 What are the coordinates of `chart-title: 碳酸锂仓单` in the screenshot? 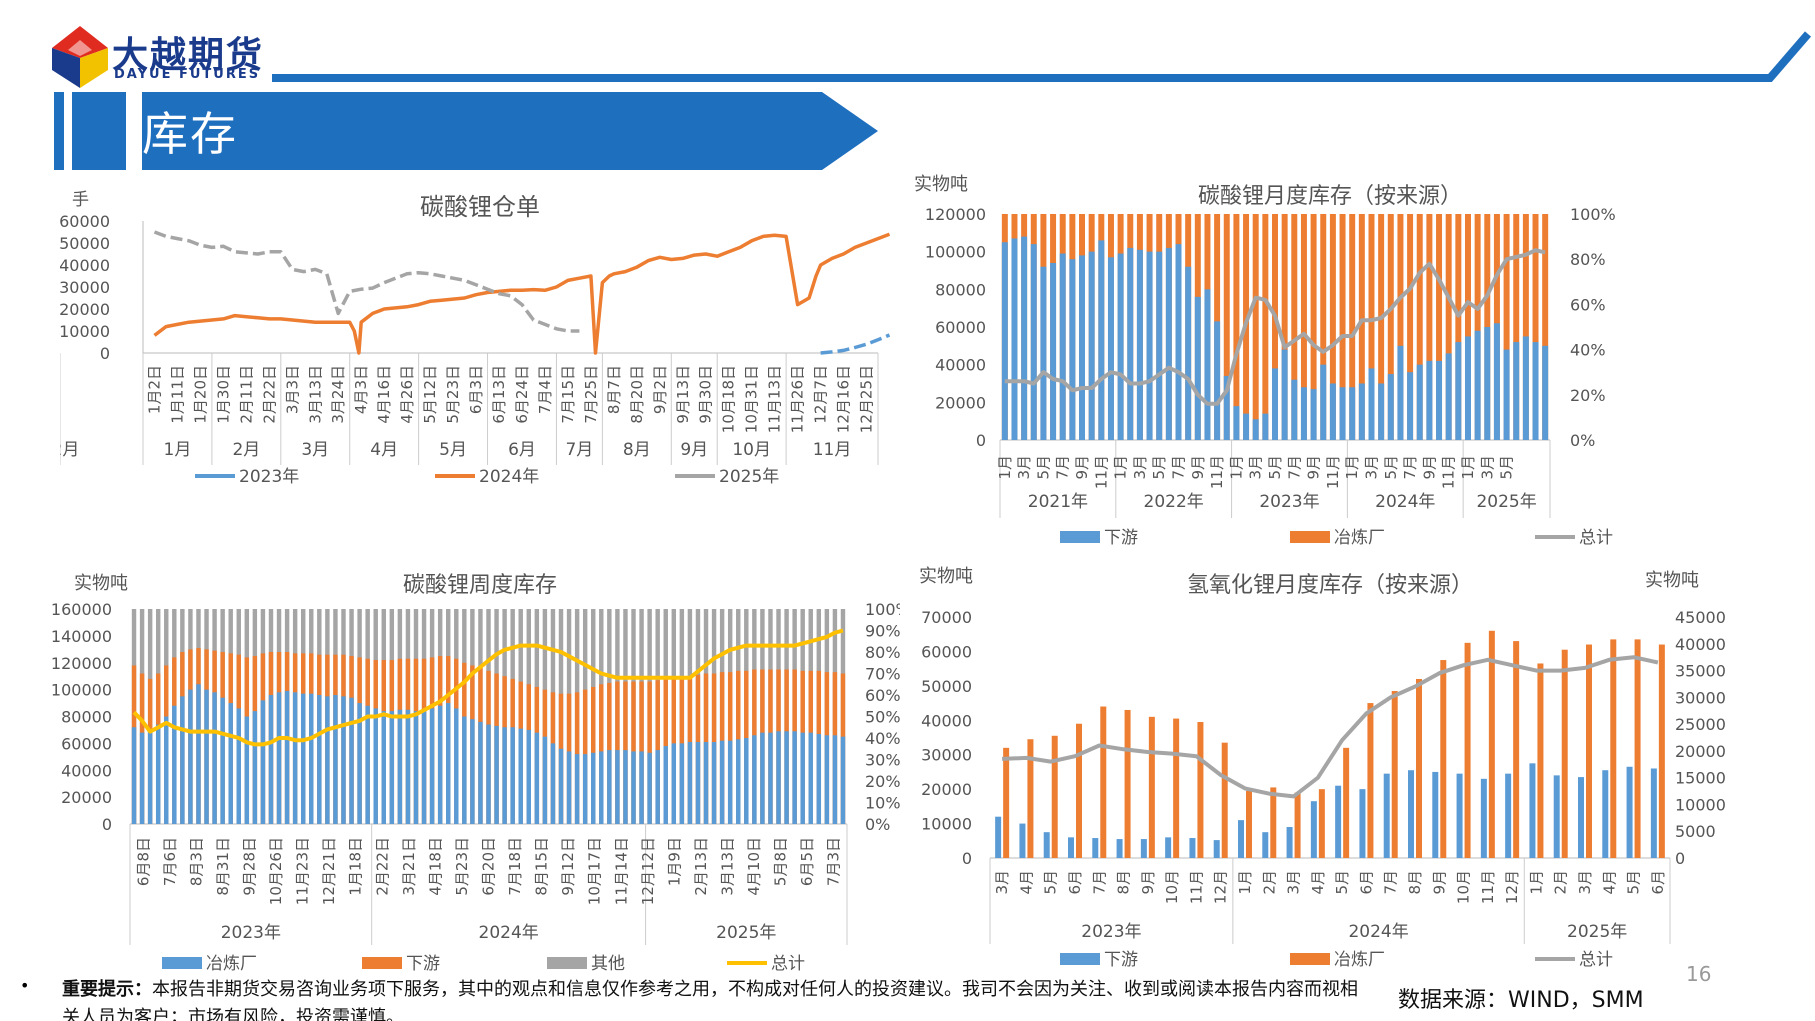 It's located at (480, 207).